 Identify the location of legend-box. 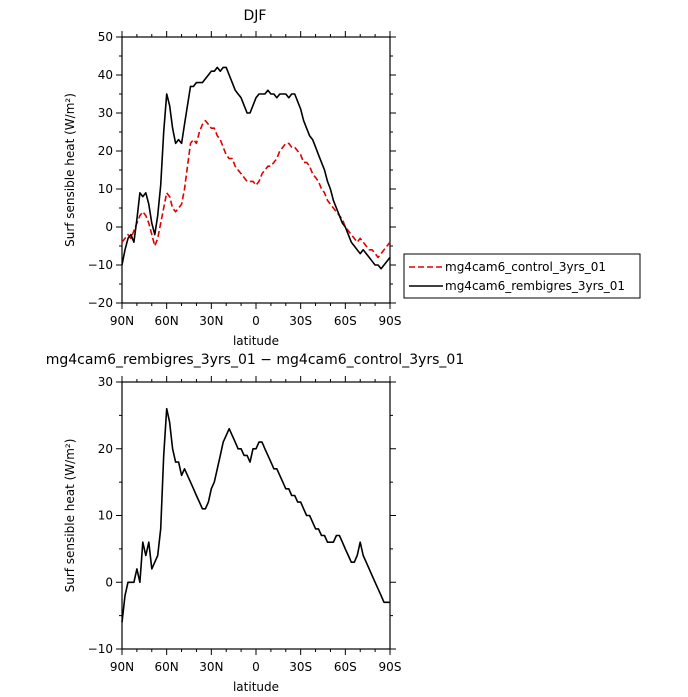
(522, 276).